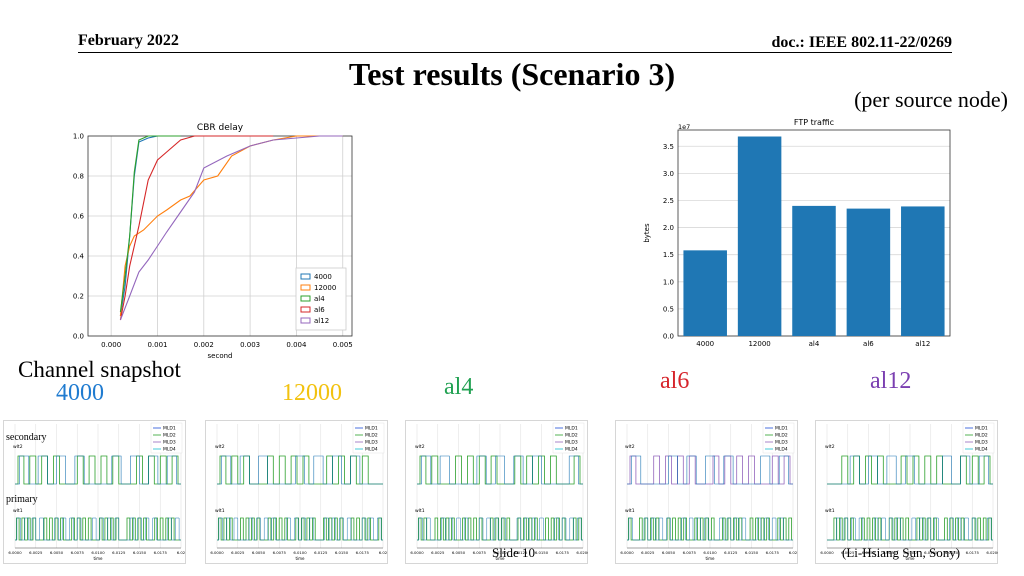 The image size is (1024, 576). Describe the element at coordinates (231, 228) in the screenshot. I see `series-line-al12` at that location.